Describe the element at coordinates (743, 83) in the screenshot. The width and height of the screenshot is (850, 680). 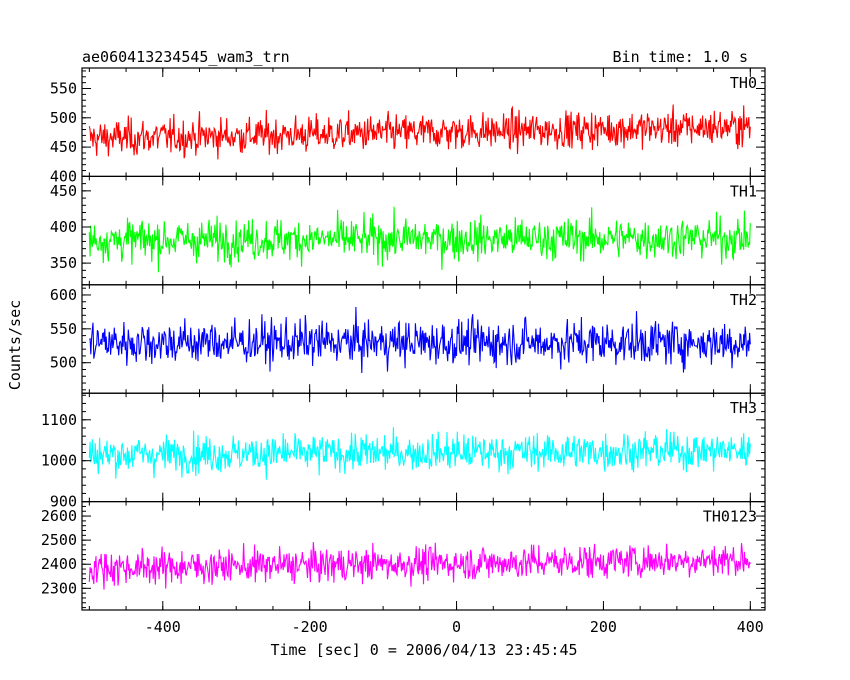
I see `panel-label-th0: TH0` at that location.